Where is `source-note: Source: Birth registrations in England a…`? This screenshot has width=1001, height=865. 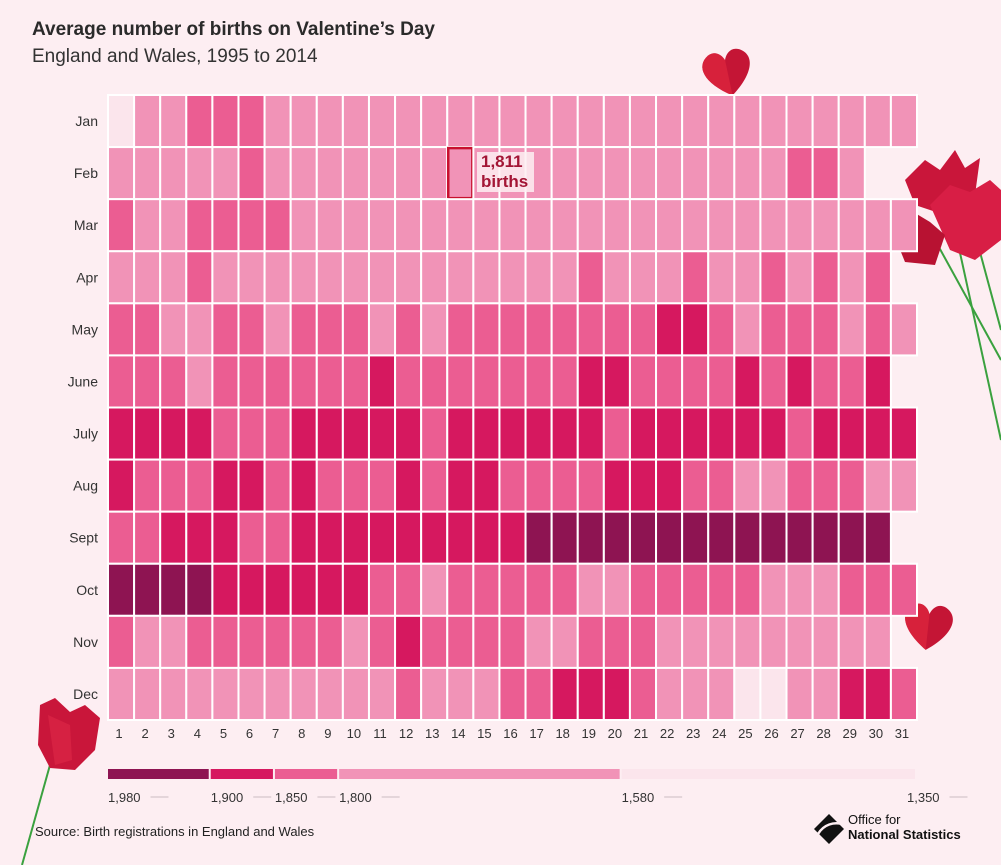 source-note: Source: Birth registrations in England a… is located at coordinates (175, 831).